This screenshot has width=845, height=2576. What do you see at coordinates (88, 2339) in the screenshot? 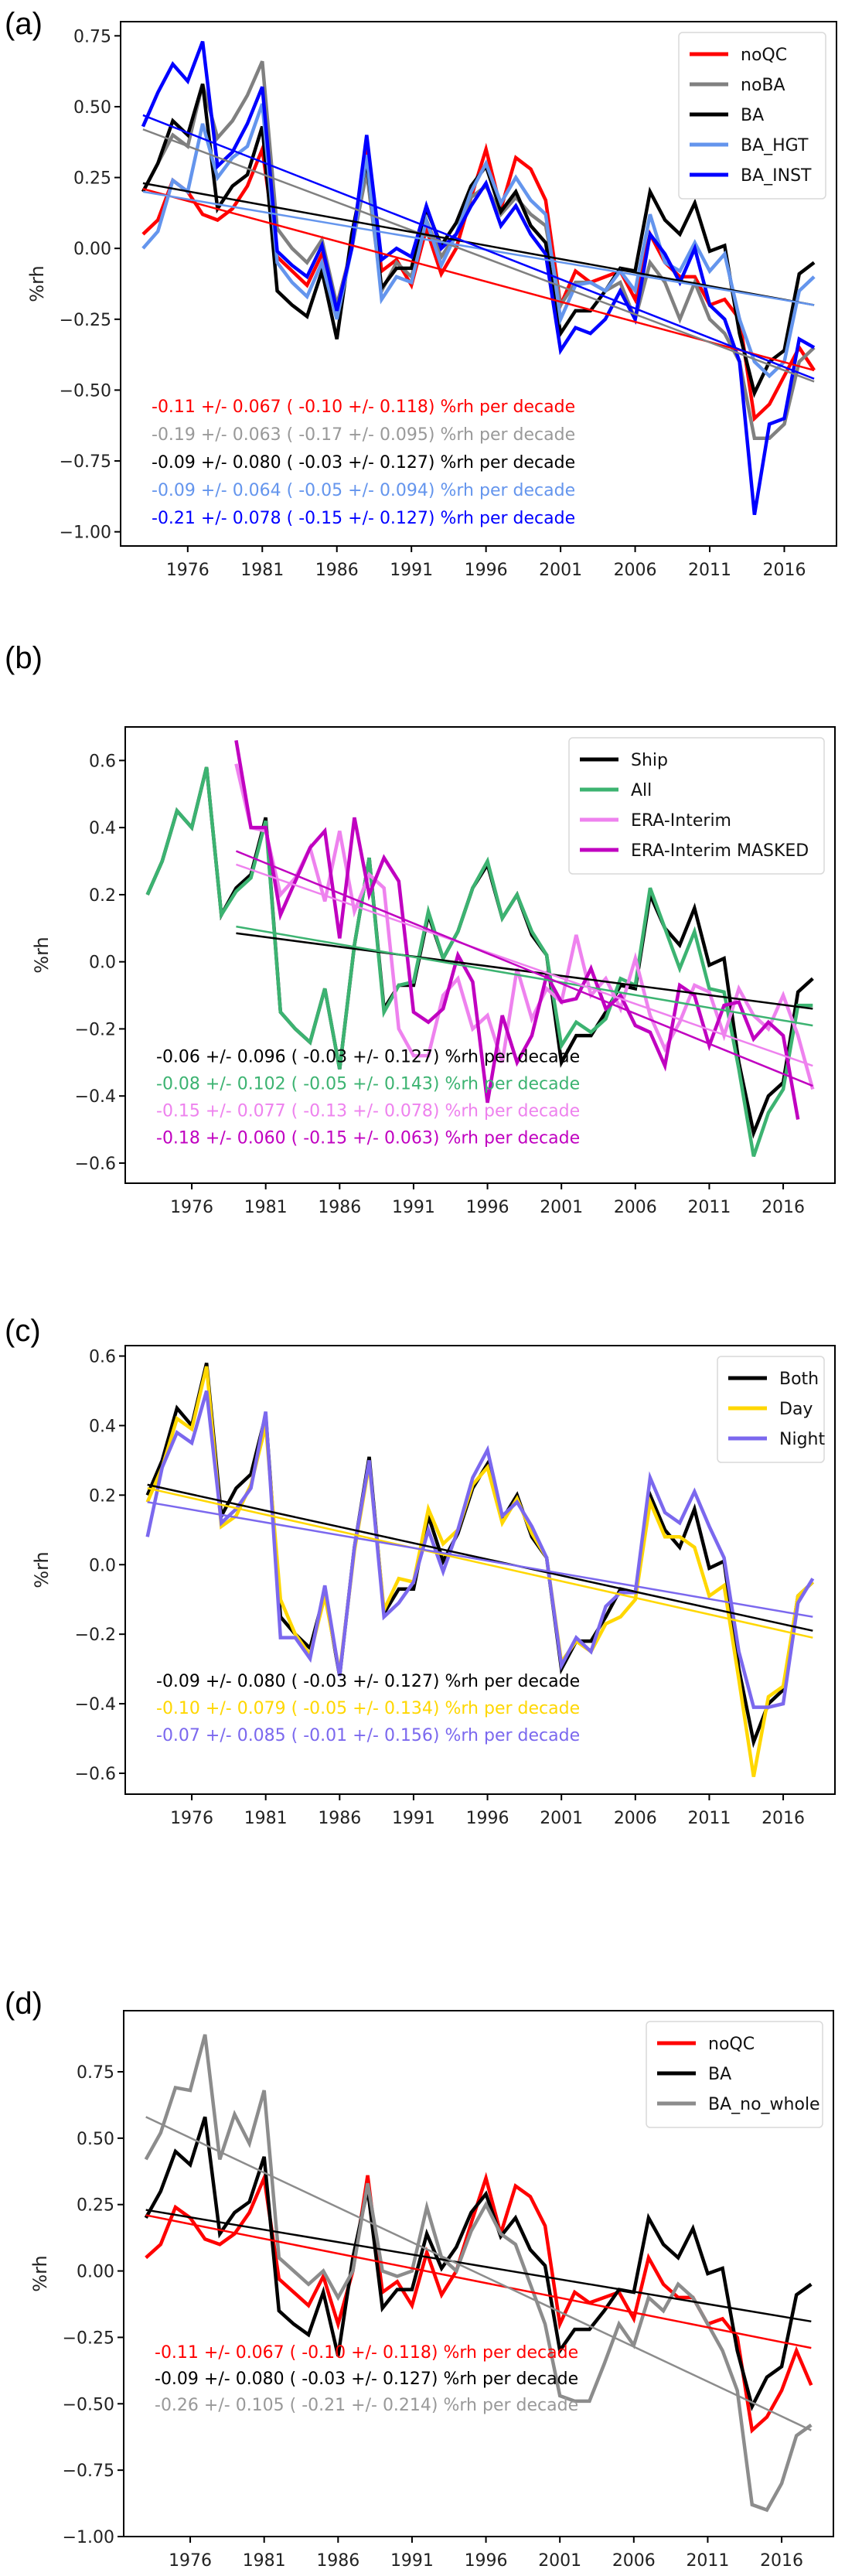
I see `y-tick-label: −0.25` at bounding box center [88, 2339].